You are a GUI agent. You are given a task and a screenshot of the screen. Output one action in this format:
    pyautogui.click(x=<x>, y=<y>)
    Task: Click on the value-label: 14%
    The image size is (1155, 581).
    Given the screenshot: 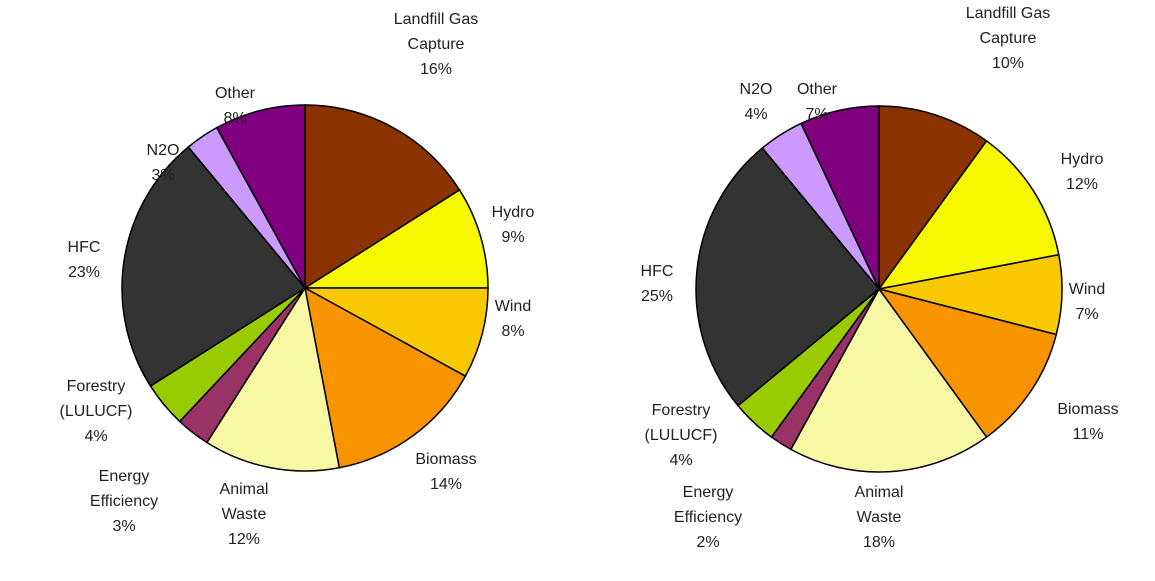 What is the action you would take?
    pyautogui.click(x=446, y=484)
    